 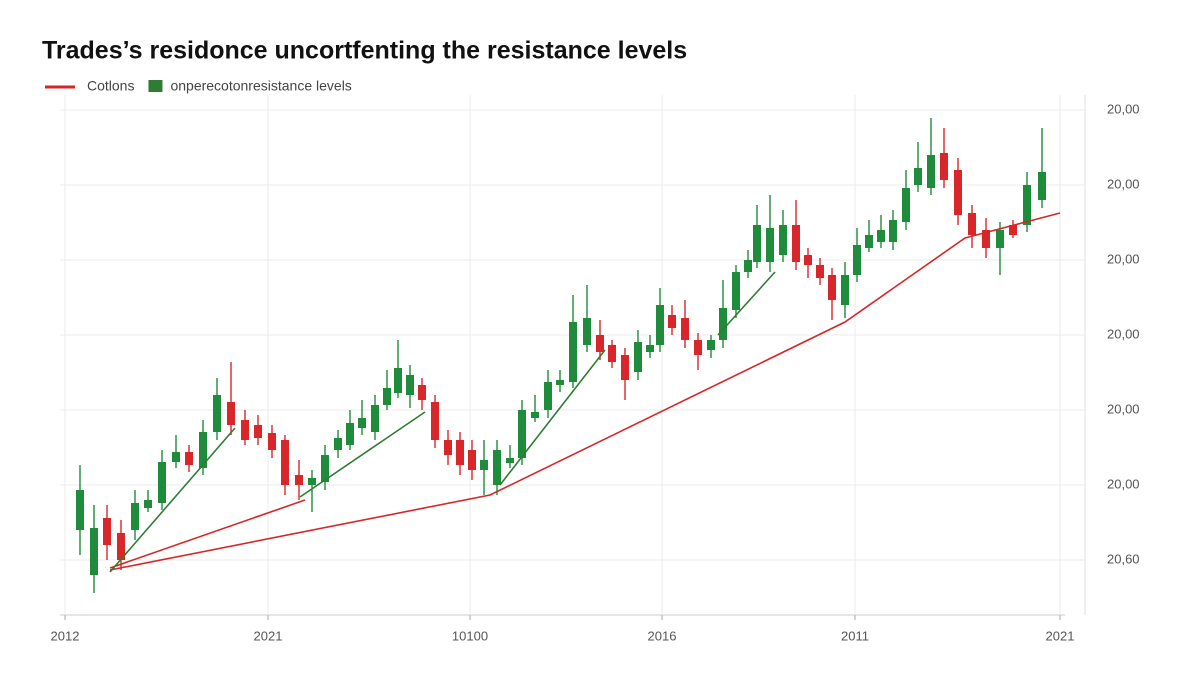 I want to click on x-tick-label: 10100, so click(x=470, y=635).